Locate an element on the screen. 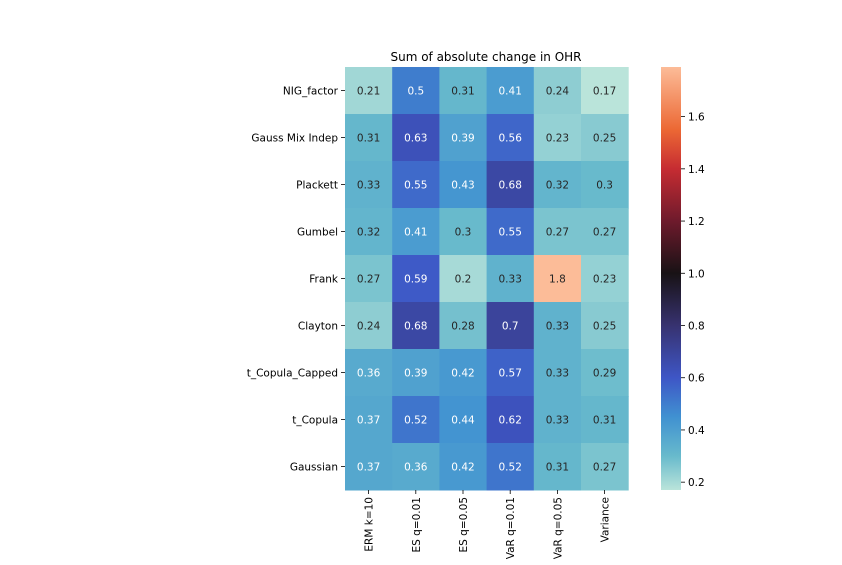 This screenshot has width=842, height=565. cell-value-label: 0.59 is located at coordinates (415, 280).